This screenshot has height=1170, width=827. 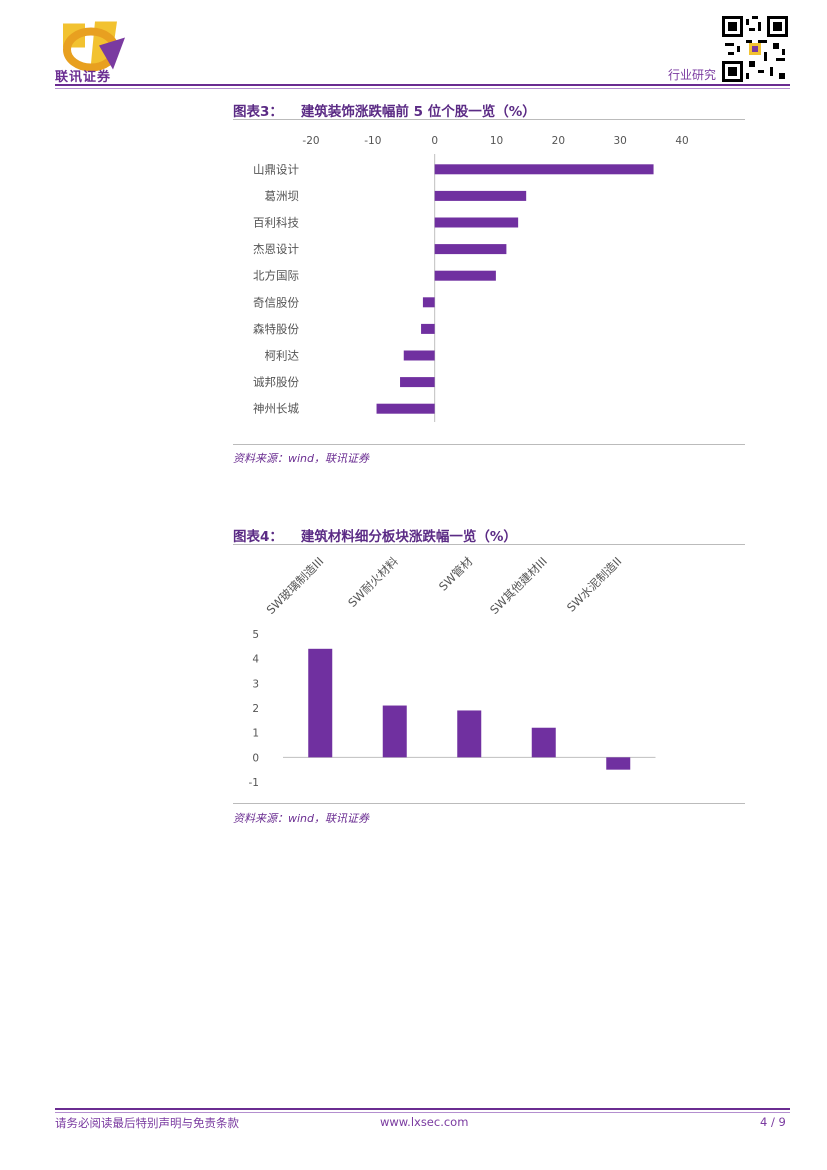 I want to click on report-type-label: 行业研究, so click(x=692, y=75).